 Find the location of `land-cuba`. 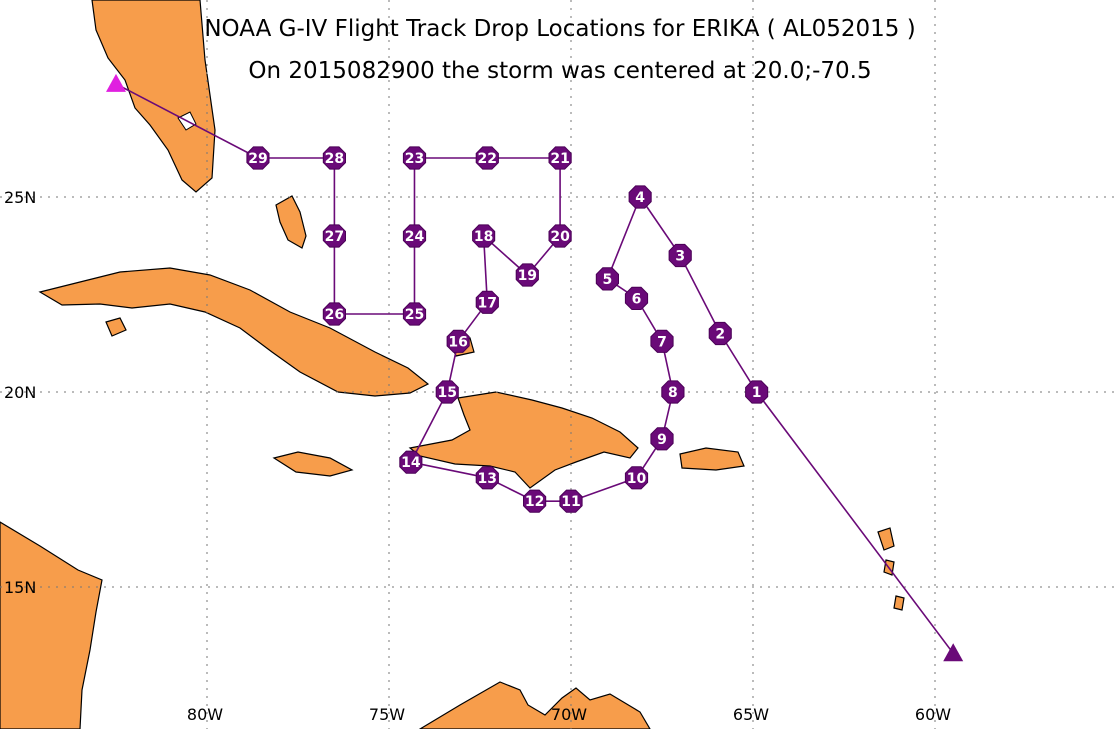

land-cuba is located at coordinates (234, 332).